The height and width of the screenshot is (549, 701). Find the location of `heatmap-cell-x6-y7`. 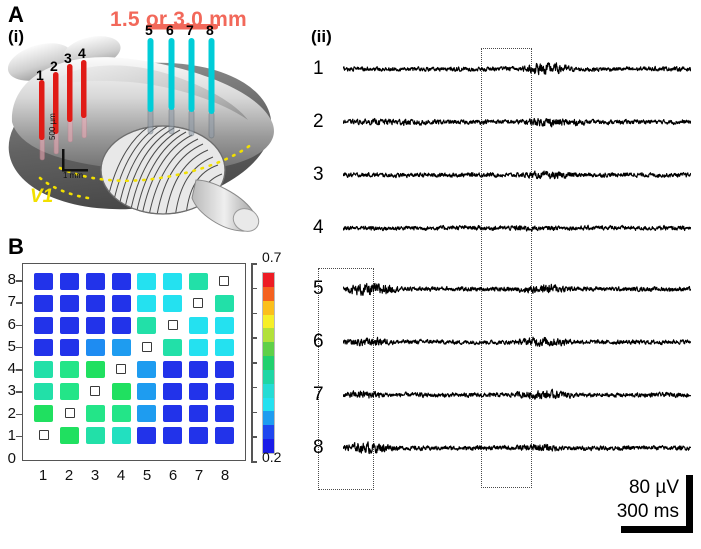

heatmap-cell-x6-y7 is located at coordinates (173, 303).